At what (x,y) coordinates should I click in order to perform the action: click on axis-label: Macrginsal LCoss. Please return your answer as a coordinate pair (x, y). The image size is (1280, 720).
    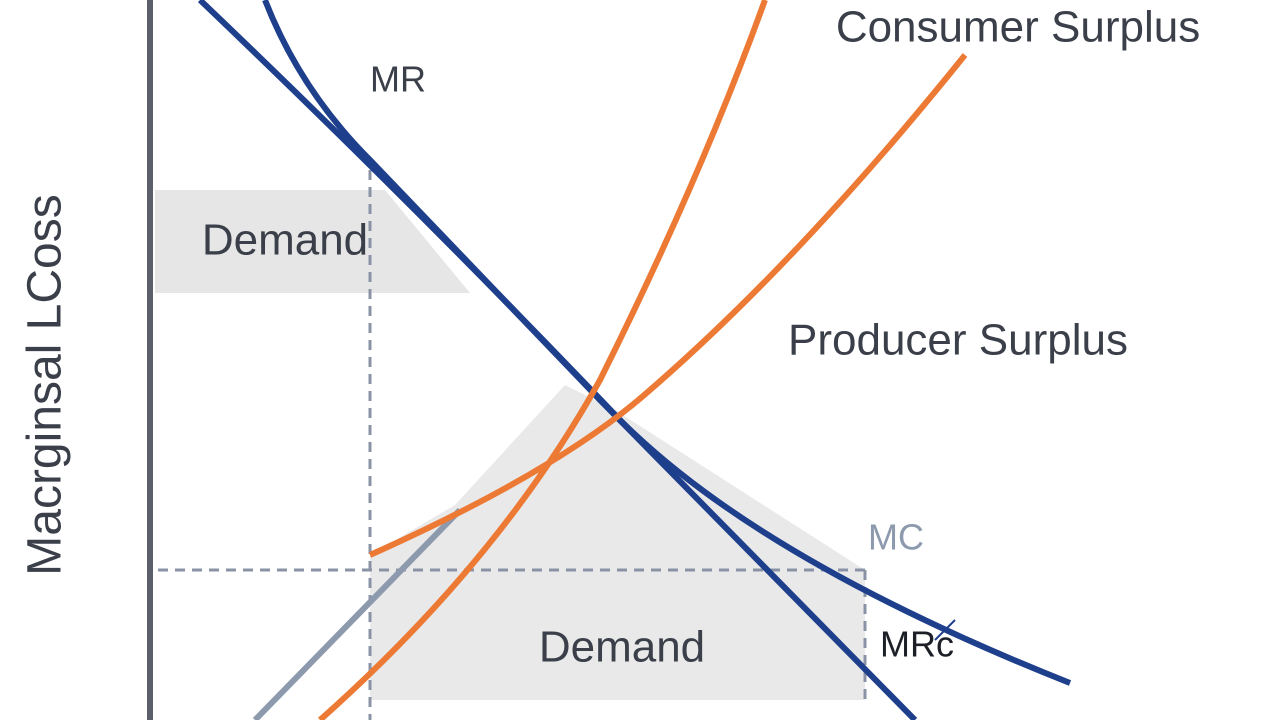
    Looking at the image, I should click on (45, 384).